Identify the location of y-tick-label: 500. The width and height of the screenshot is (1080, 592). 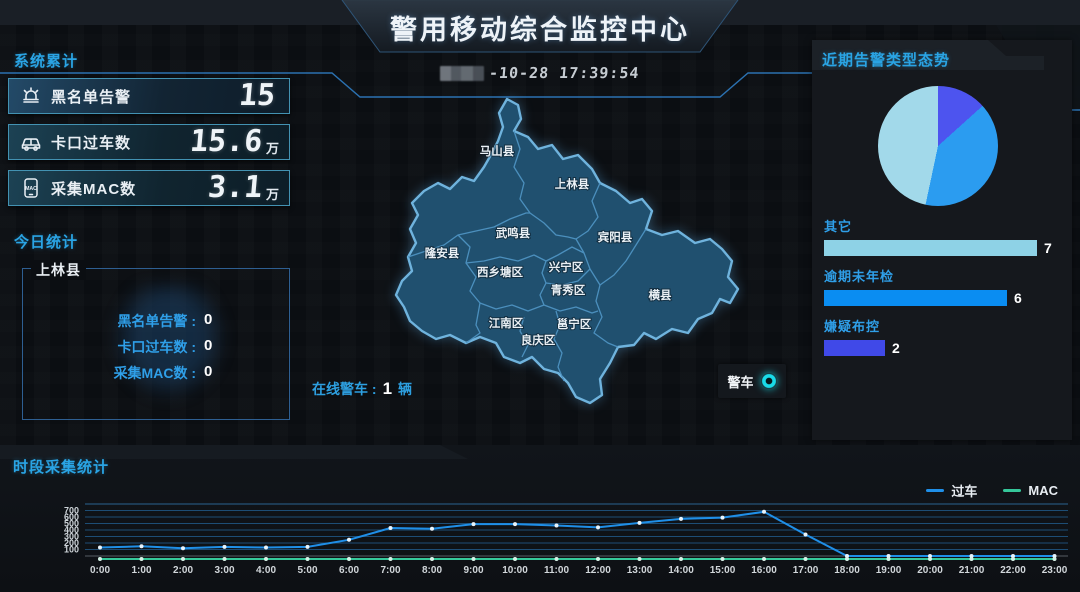
(71, 524).